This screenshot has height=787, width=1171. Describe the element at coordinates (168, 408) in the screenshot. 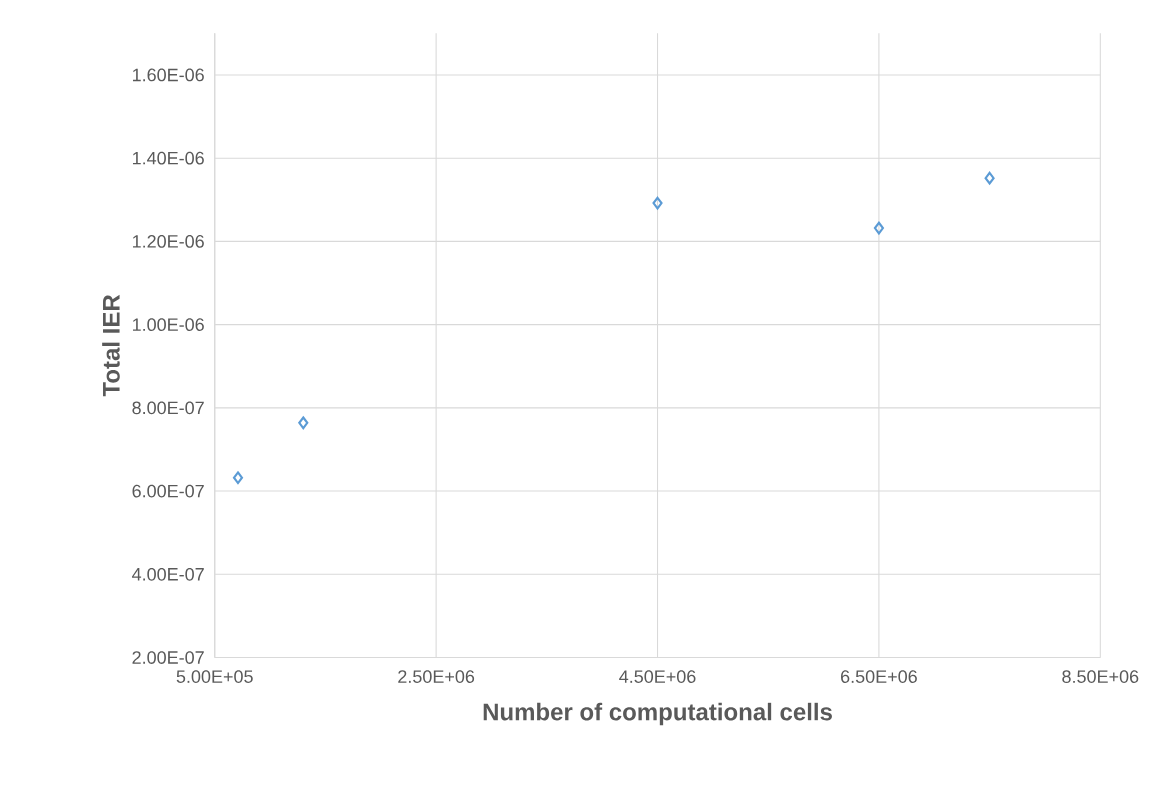

I see `y-tick-label: 8.00E-07` at that location.